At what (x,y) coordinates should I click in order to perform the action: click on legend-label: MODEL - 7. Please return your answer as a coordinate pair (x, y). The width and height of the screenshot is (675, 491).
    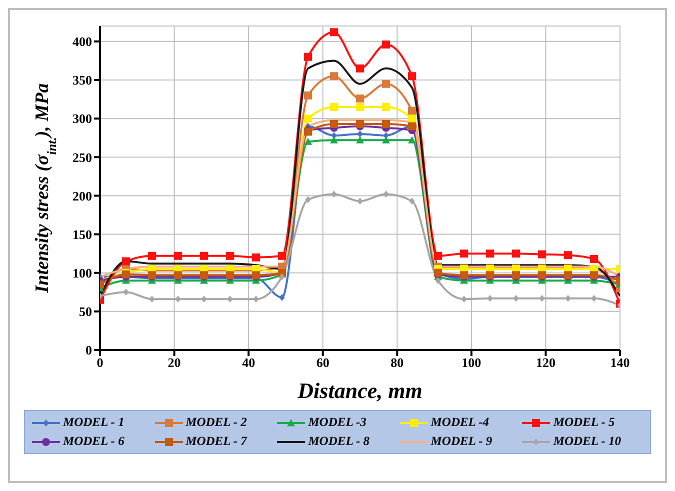
    Looking at the image, I should click on (216, 441).